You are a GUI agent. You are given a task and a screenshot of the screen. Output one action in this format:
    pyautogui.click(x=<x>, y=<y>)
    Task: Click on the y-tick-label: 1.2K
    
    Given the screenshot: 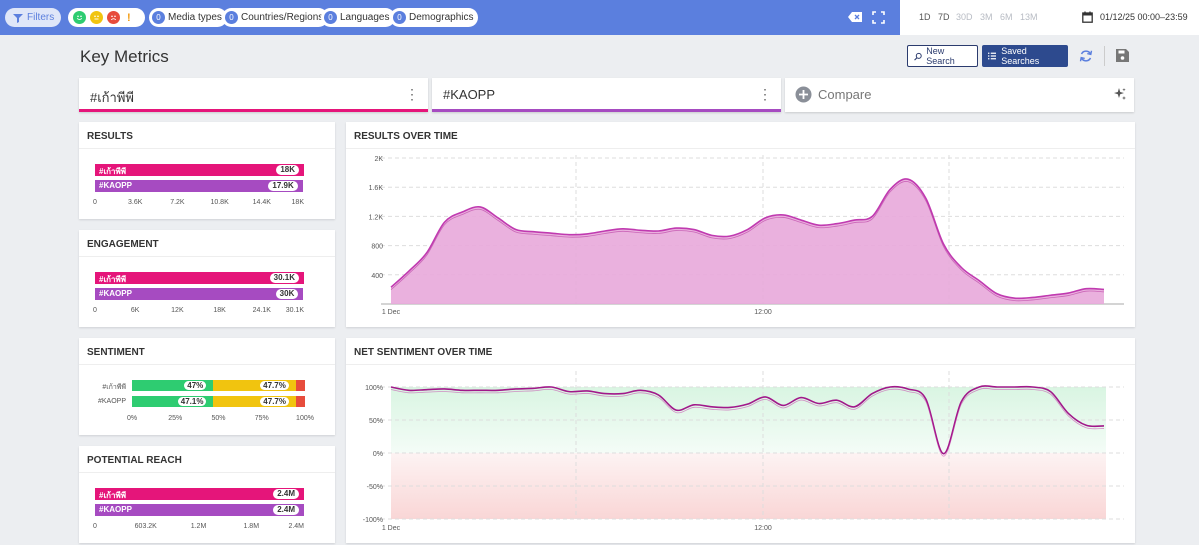 What is the action you would take?
    pyautogui.click(x=376, y=217)
    